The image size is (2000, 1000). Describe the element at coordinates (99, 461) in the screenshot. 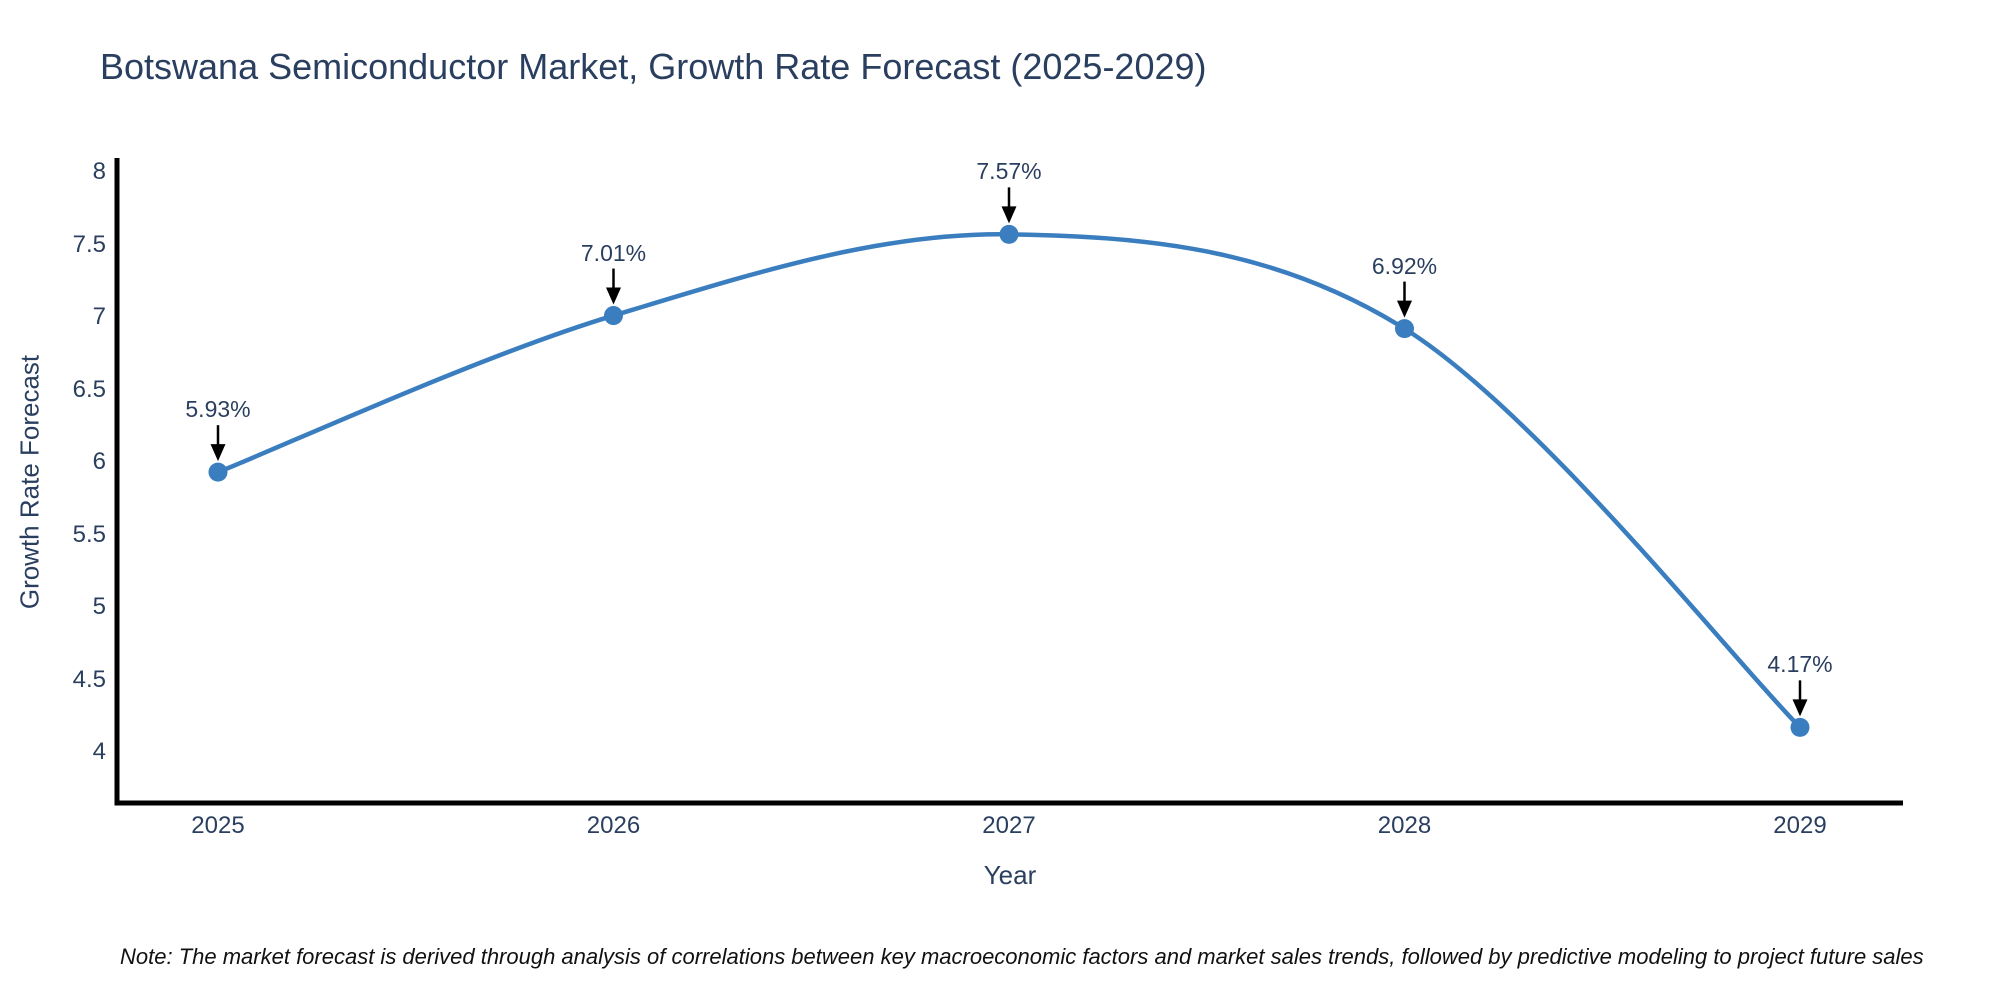

I see `y-tick-label: 6` at that location.